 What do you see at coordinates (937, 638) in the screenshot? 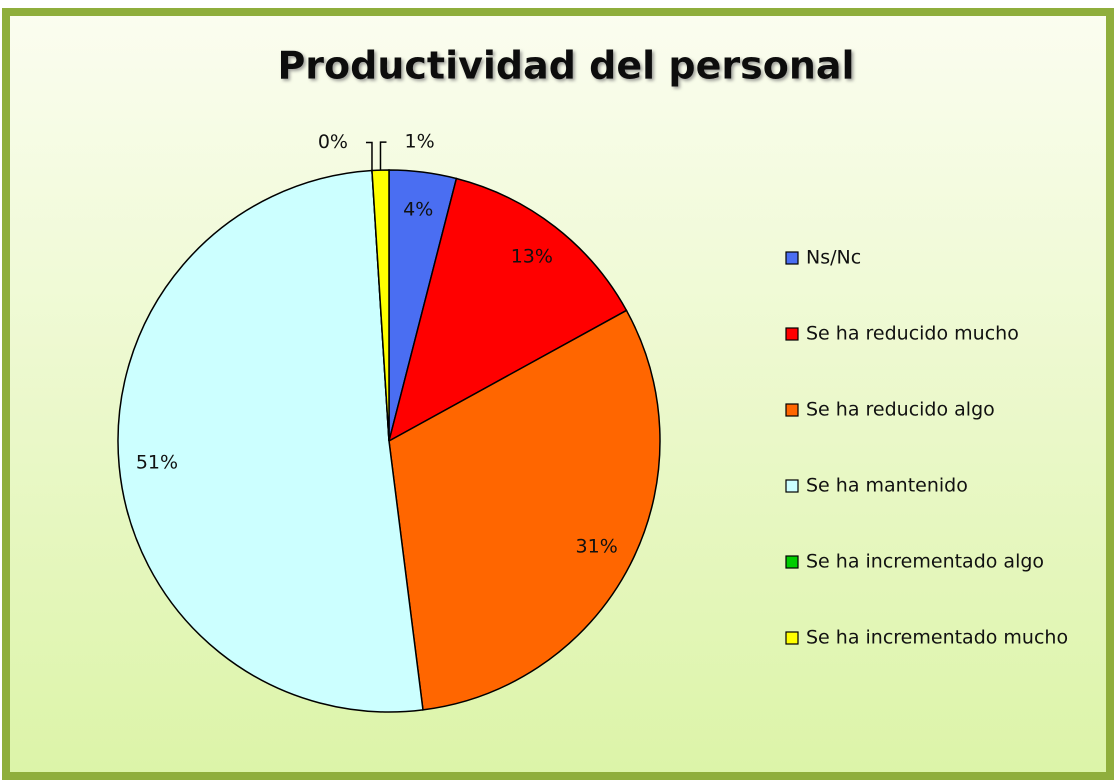
I see `legend-label: Se ha incrementado mucho` at bounding box center [937, 638].